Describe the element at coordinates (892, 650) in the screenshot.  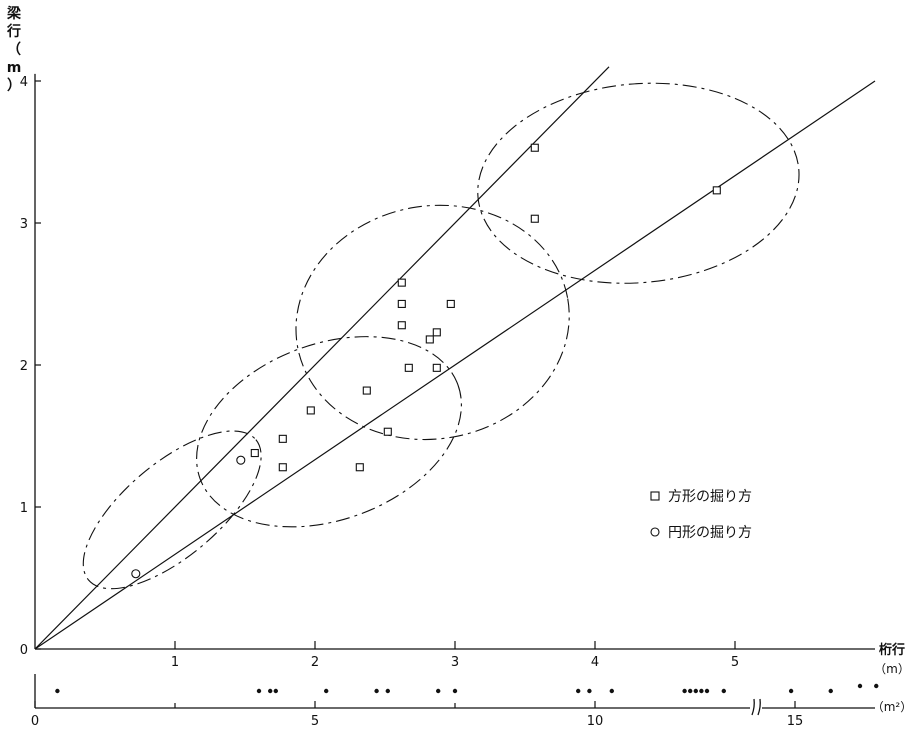
I see `x-axis-label: 桁行` at that location.